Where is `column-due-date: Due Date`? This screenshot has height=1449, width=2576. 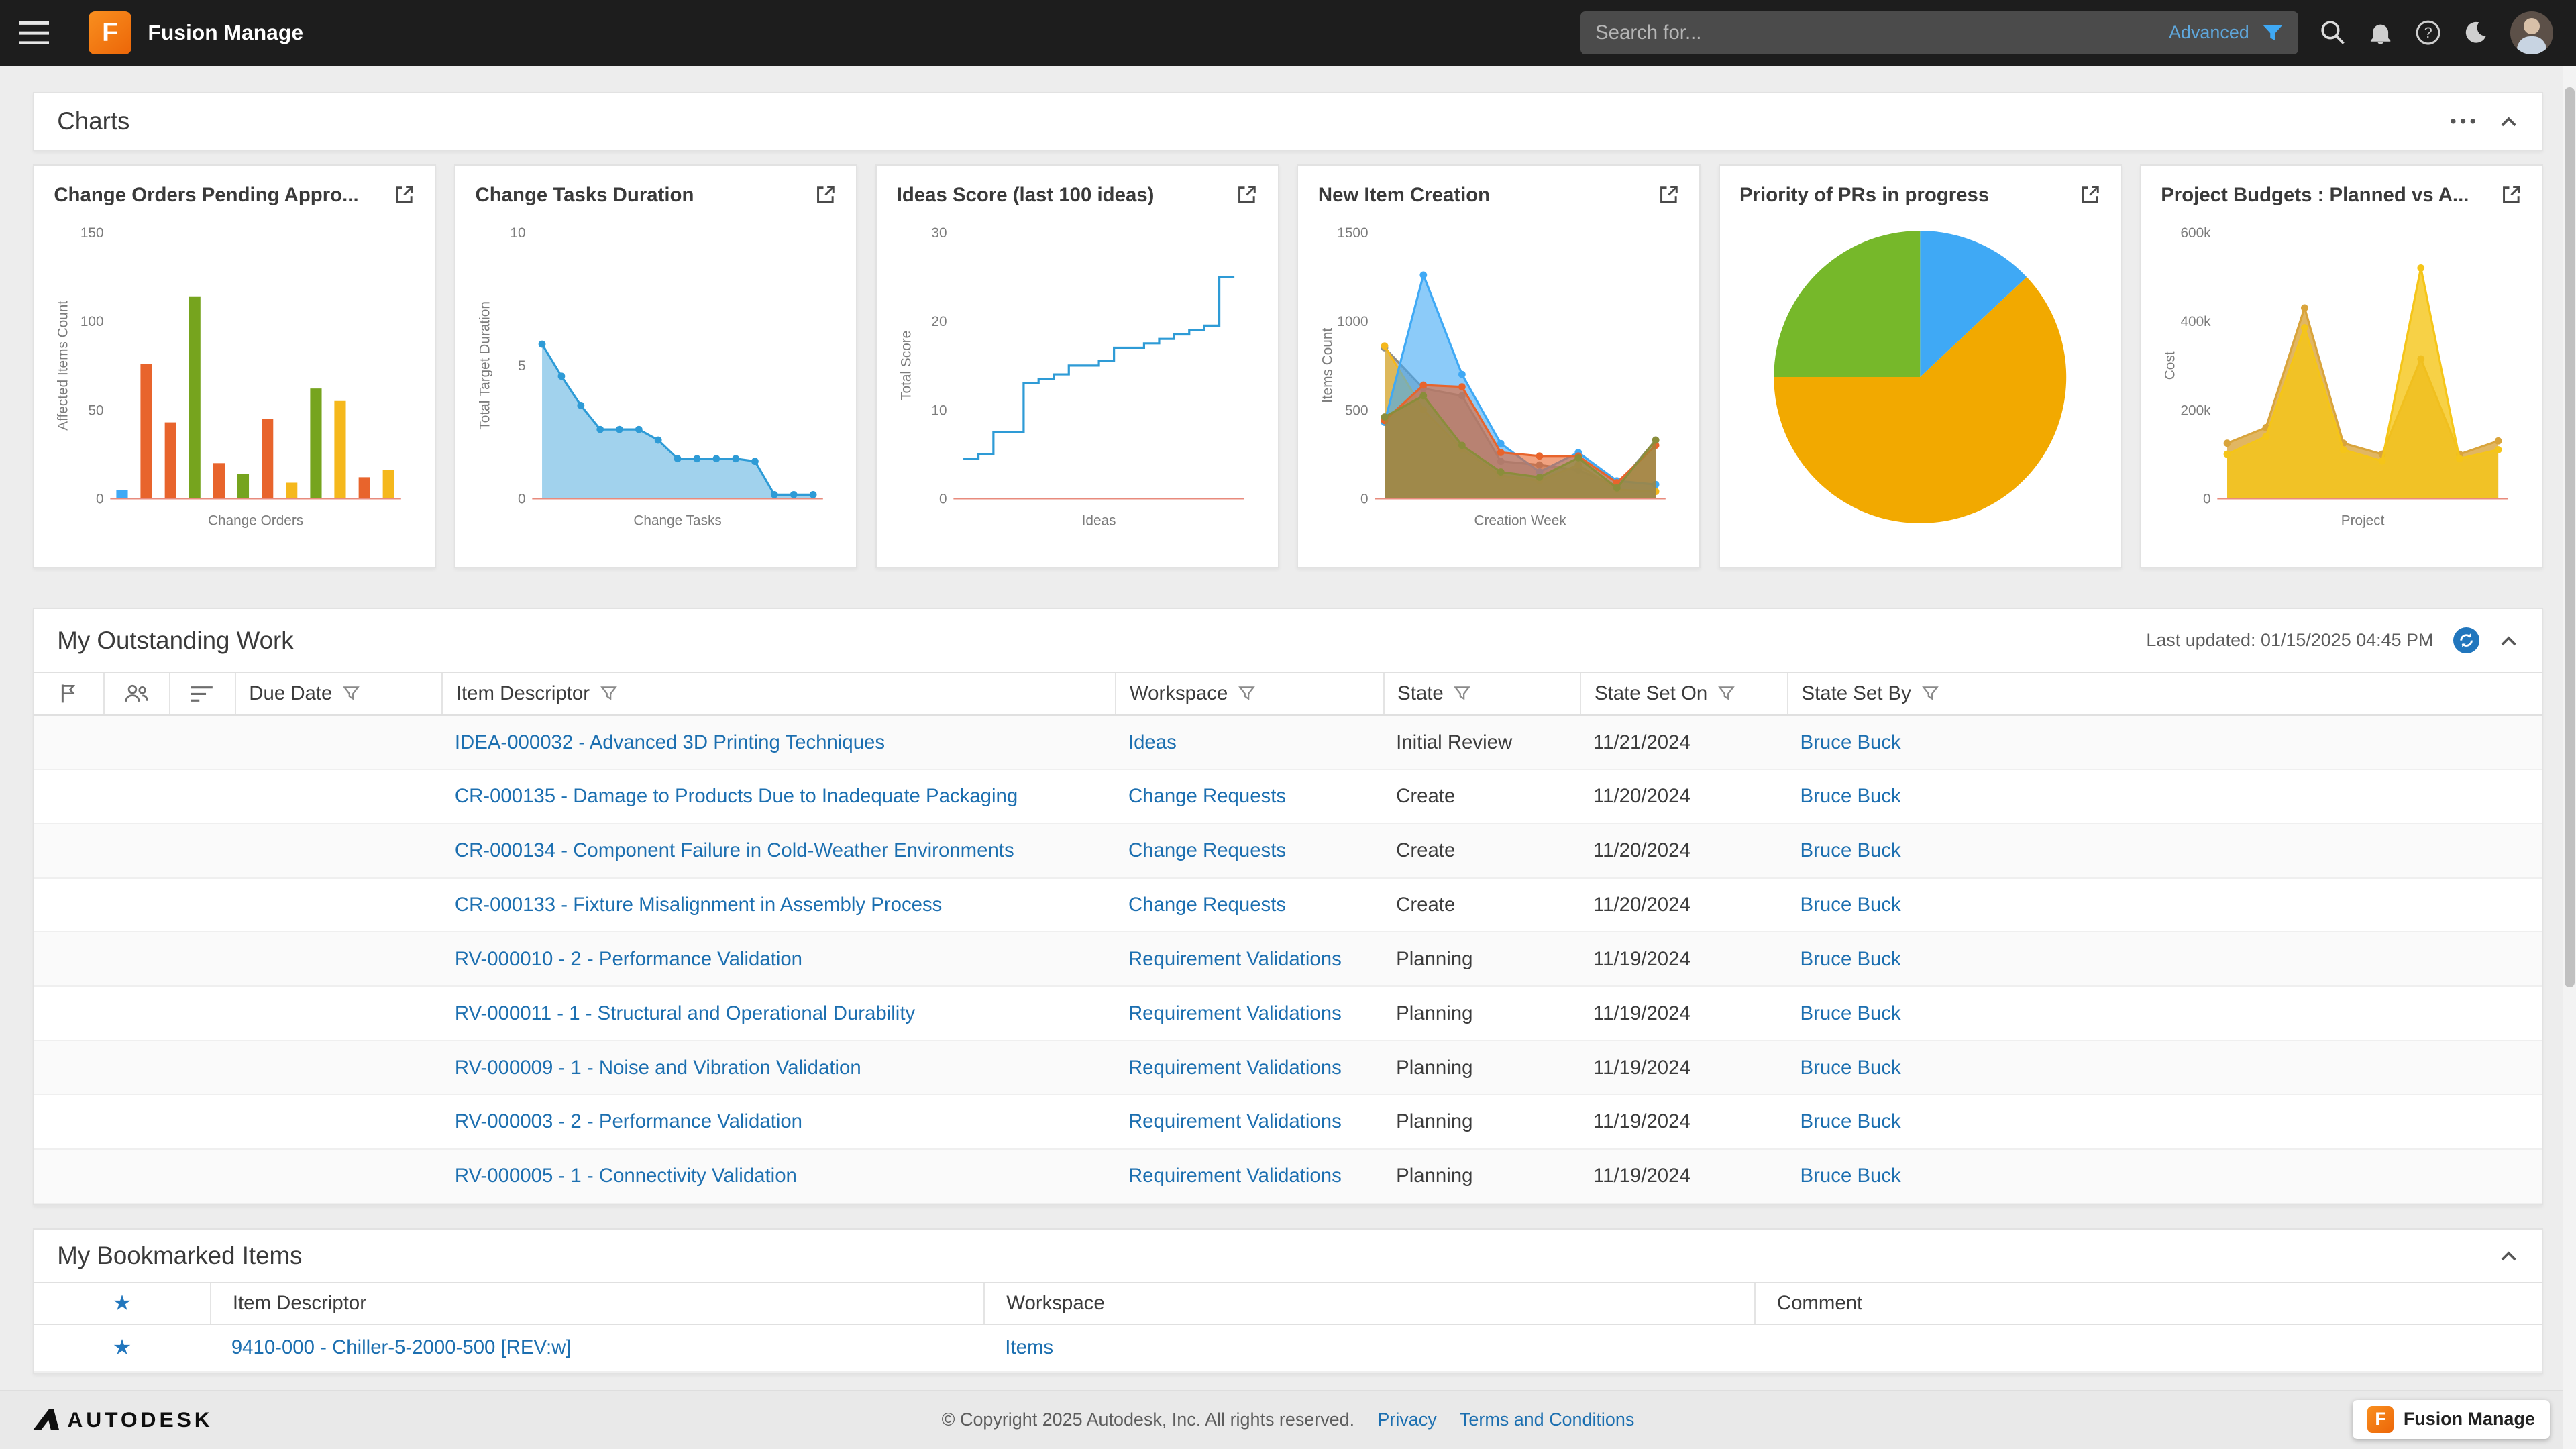 column-due-date: Due Date is located at coordinates (338, 694).